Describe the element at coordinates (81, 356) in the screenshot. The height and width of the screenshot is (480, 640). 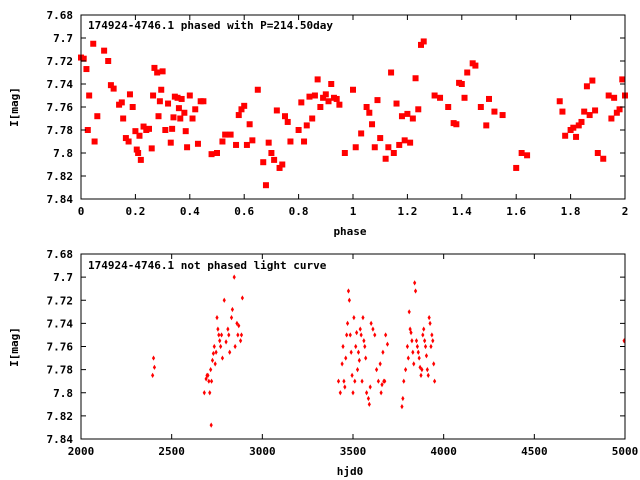
I see `raw-x-tick: 2000` at that location.